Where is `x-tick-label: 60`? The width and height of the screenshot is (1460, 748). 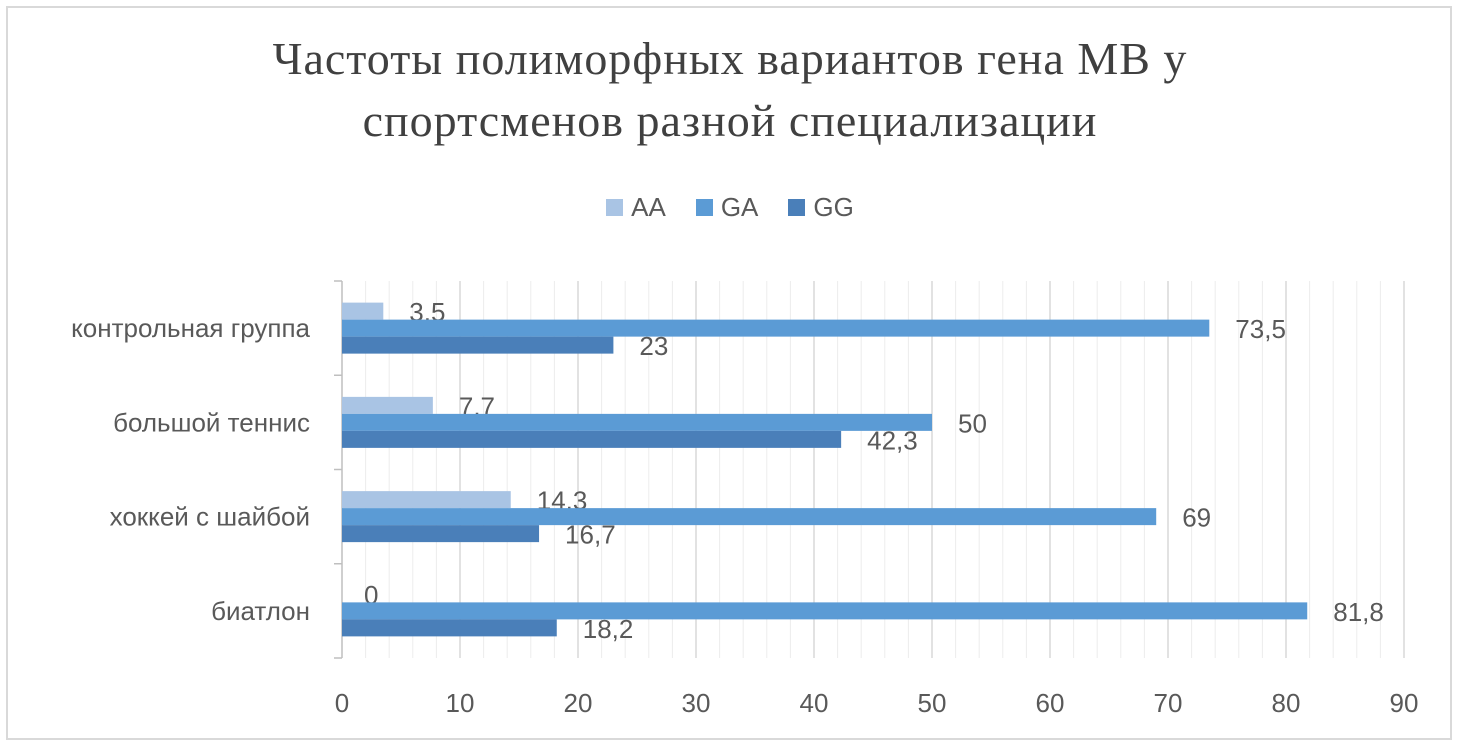 x-tick-label: 60 is located at coordinates (1050, 703).